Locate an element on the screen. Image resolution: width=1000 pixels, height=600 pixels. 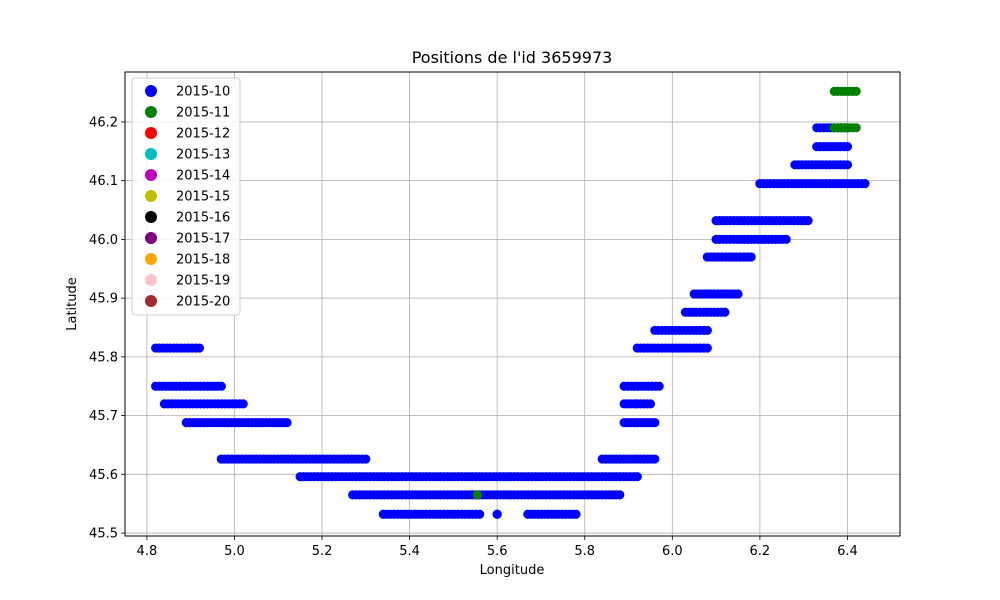
legend-label: 2015-18 is located at coordinates (203, 260).